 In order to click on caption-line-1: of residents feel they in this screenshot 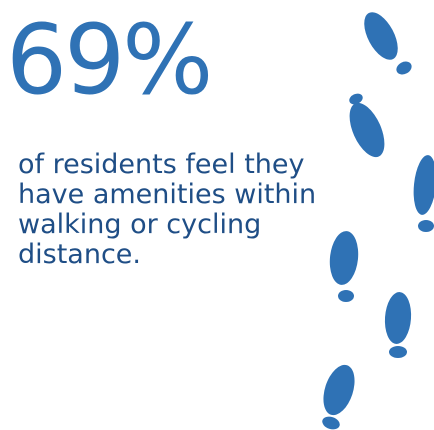, I will do `click(161, 164)`.